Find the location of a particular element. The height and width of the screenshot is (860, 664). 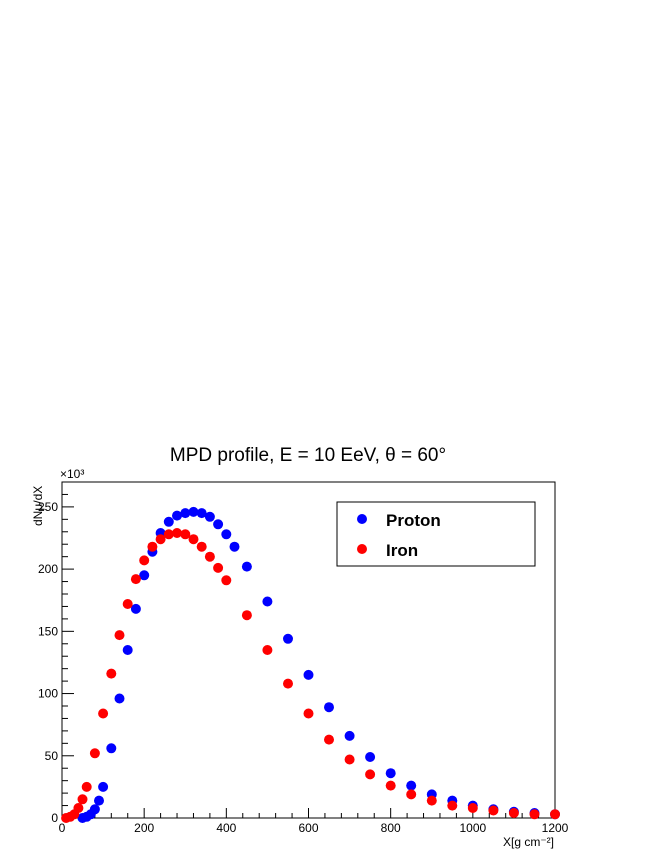

x-tick-label: 600 is located at coordinates (308, 828).